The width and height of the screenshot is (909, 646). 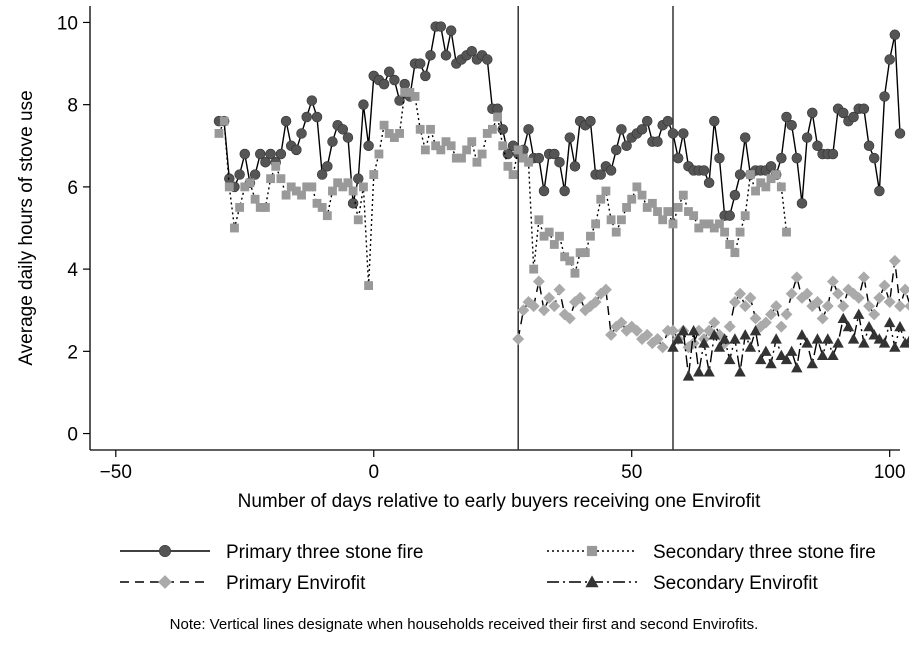 What do you see at coordinates (764, 552) in the screenshot?
I see `legend-label: Secondary three stone fire` at bounding box center [764, 552].